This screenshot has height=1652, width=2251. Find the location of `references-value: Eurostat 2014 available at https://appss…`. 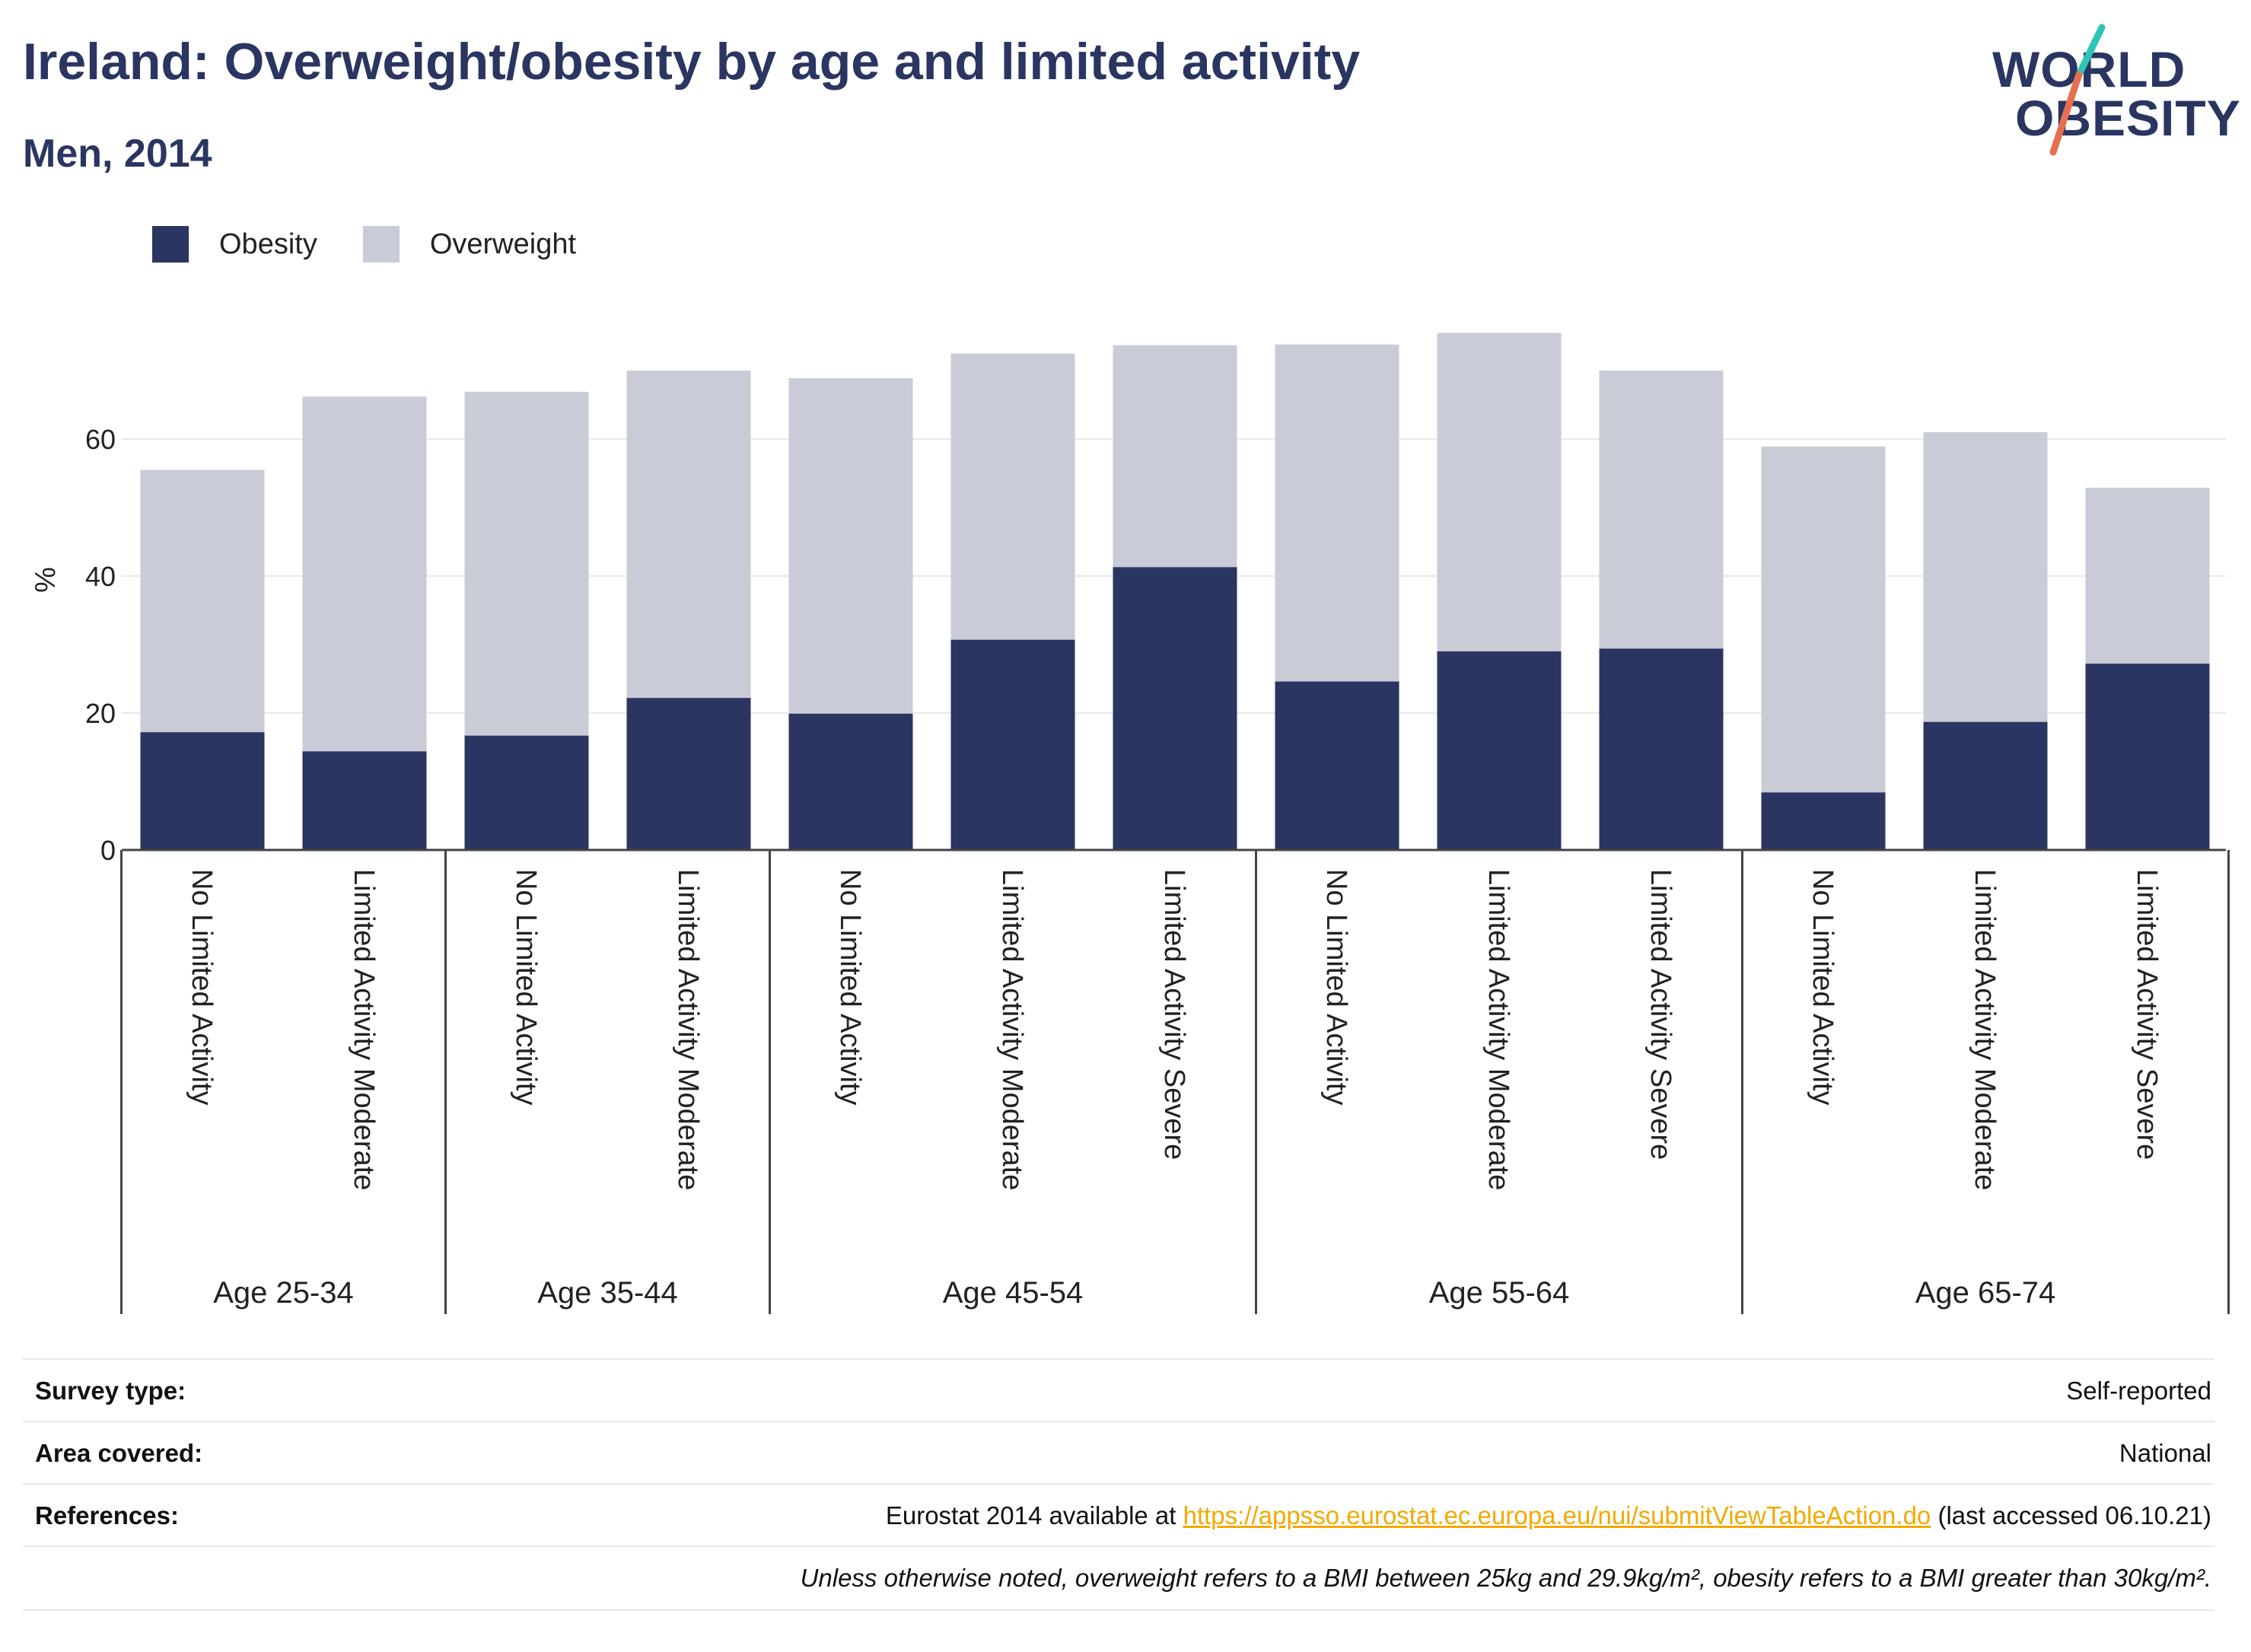

references-value: Eurostat 2014 available at https://appss… is located at coordinates (1550, 1515).